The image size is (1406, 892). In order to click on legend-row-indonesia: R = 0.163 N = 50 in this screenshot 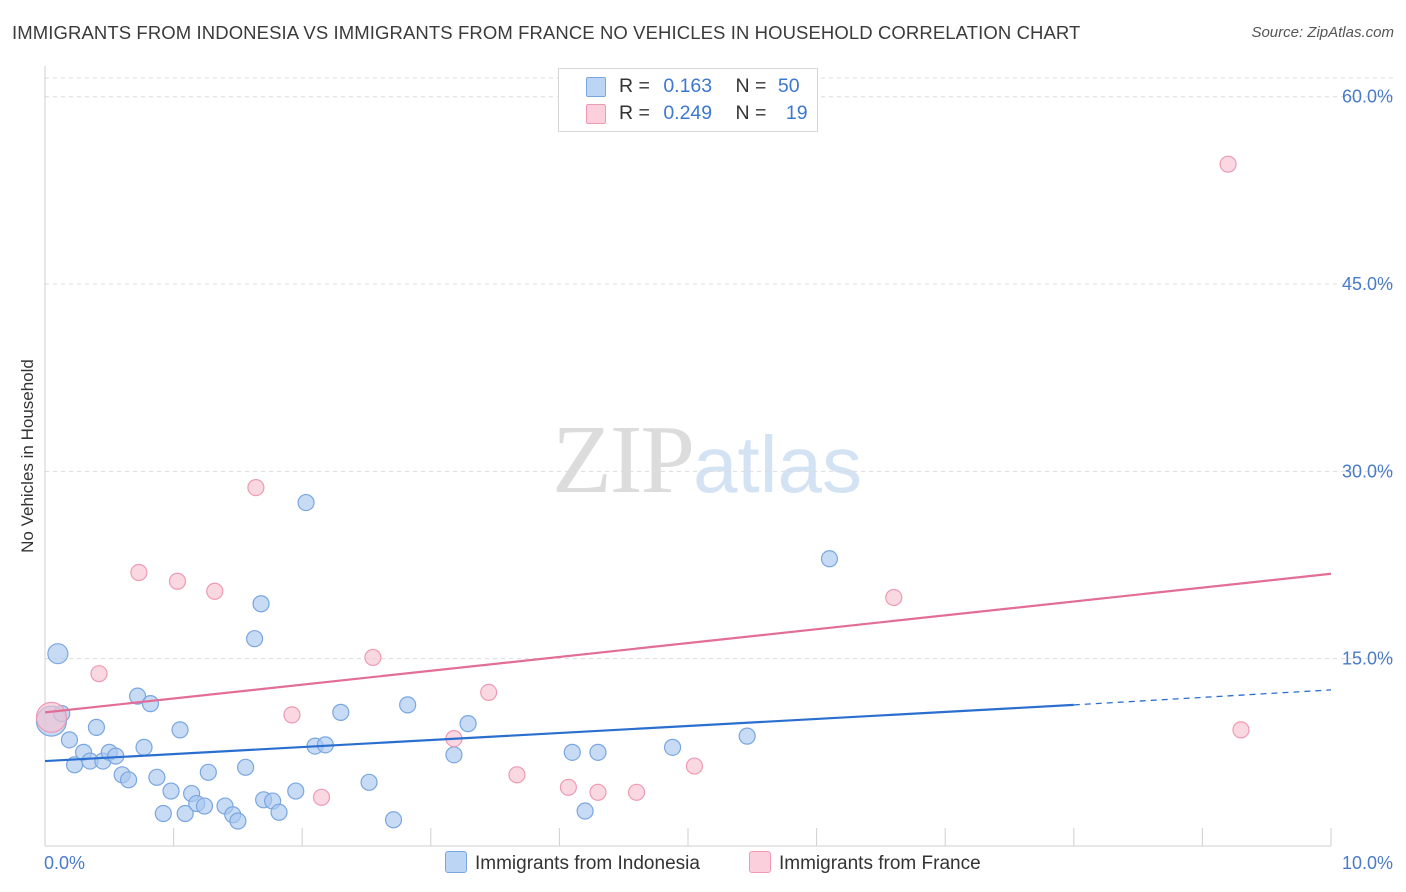, I will do `click(709, 86)`.